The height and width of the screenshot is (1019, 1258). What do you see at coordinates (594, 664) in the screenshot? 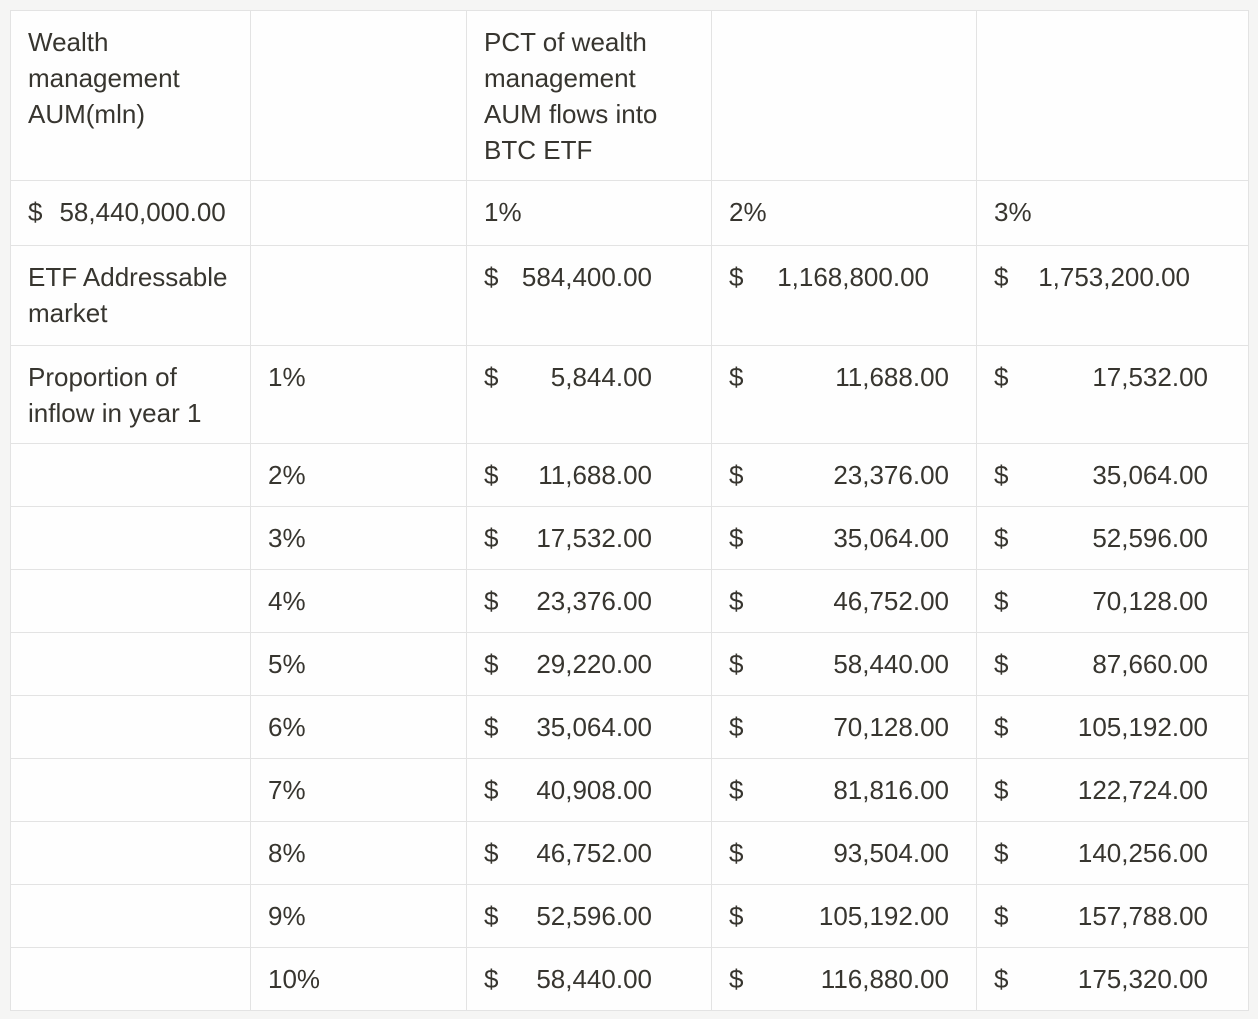
I see `amount: 29,220.00` at bounding box center [594, 664].